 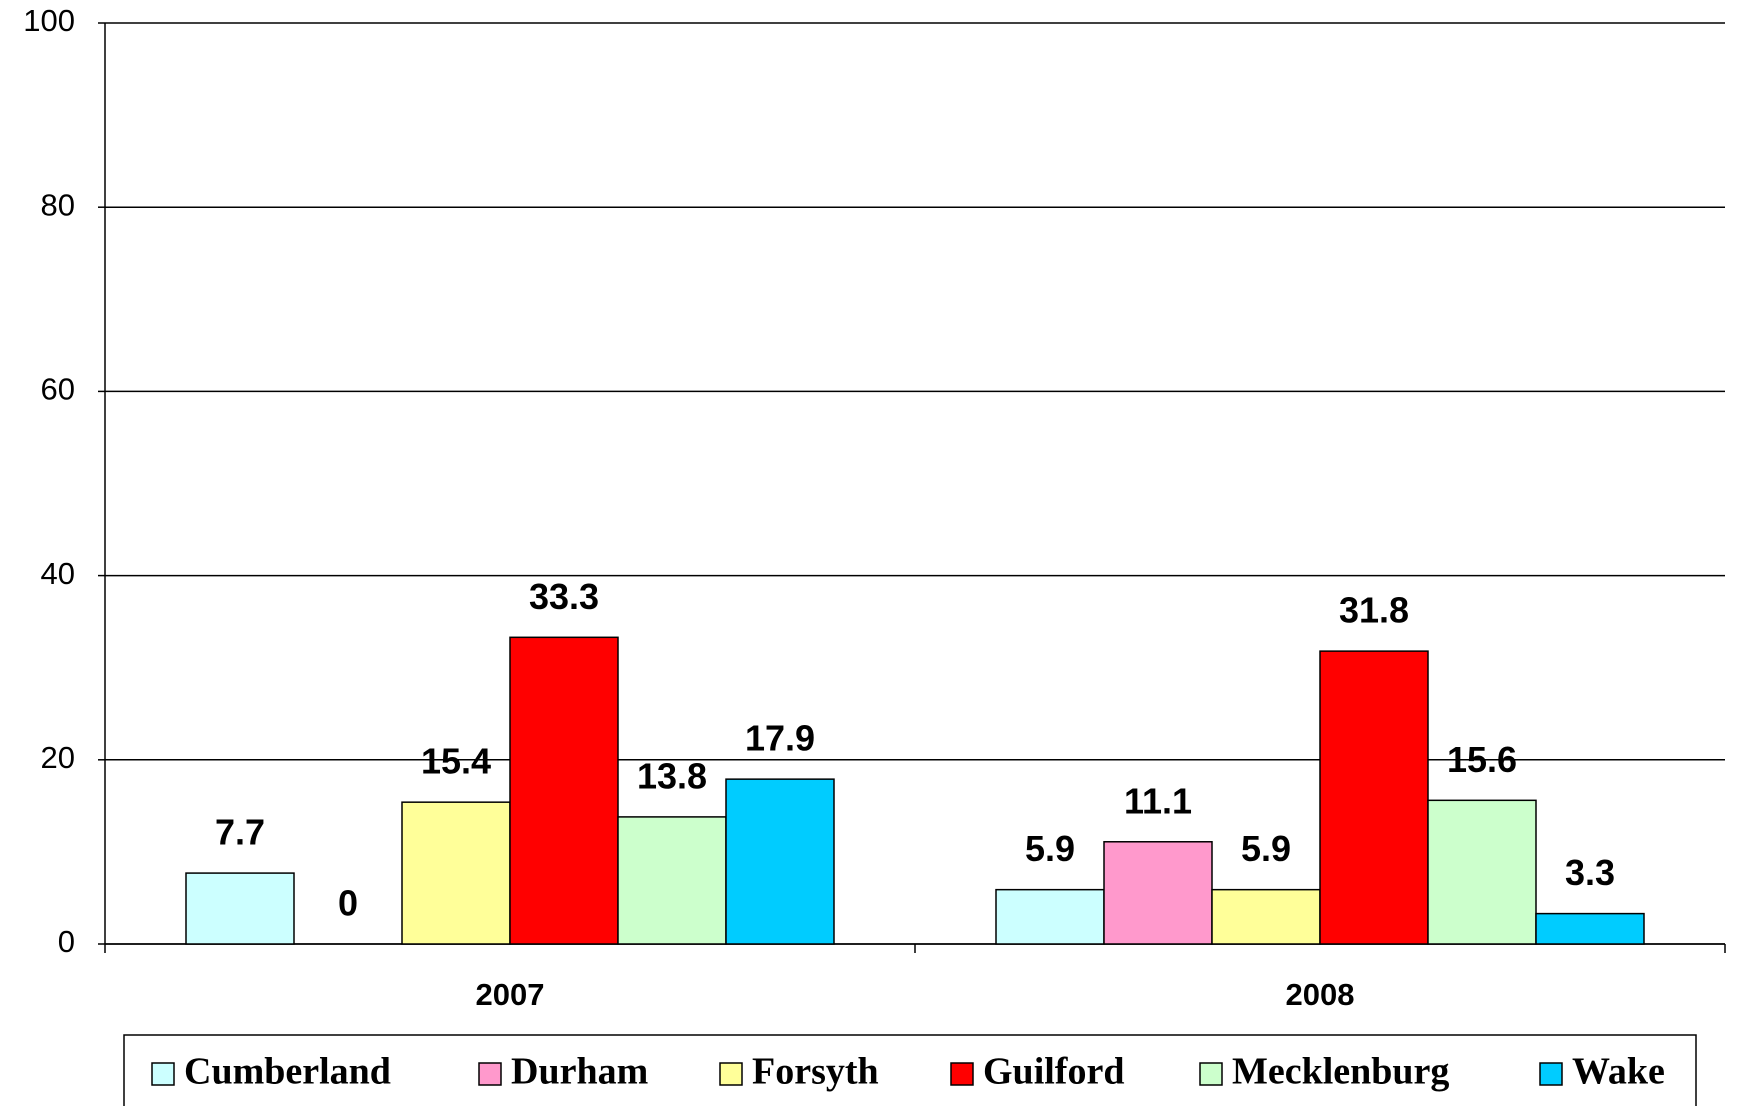 I want to click on value-label: 3.3, so click(x=1590, y=872).